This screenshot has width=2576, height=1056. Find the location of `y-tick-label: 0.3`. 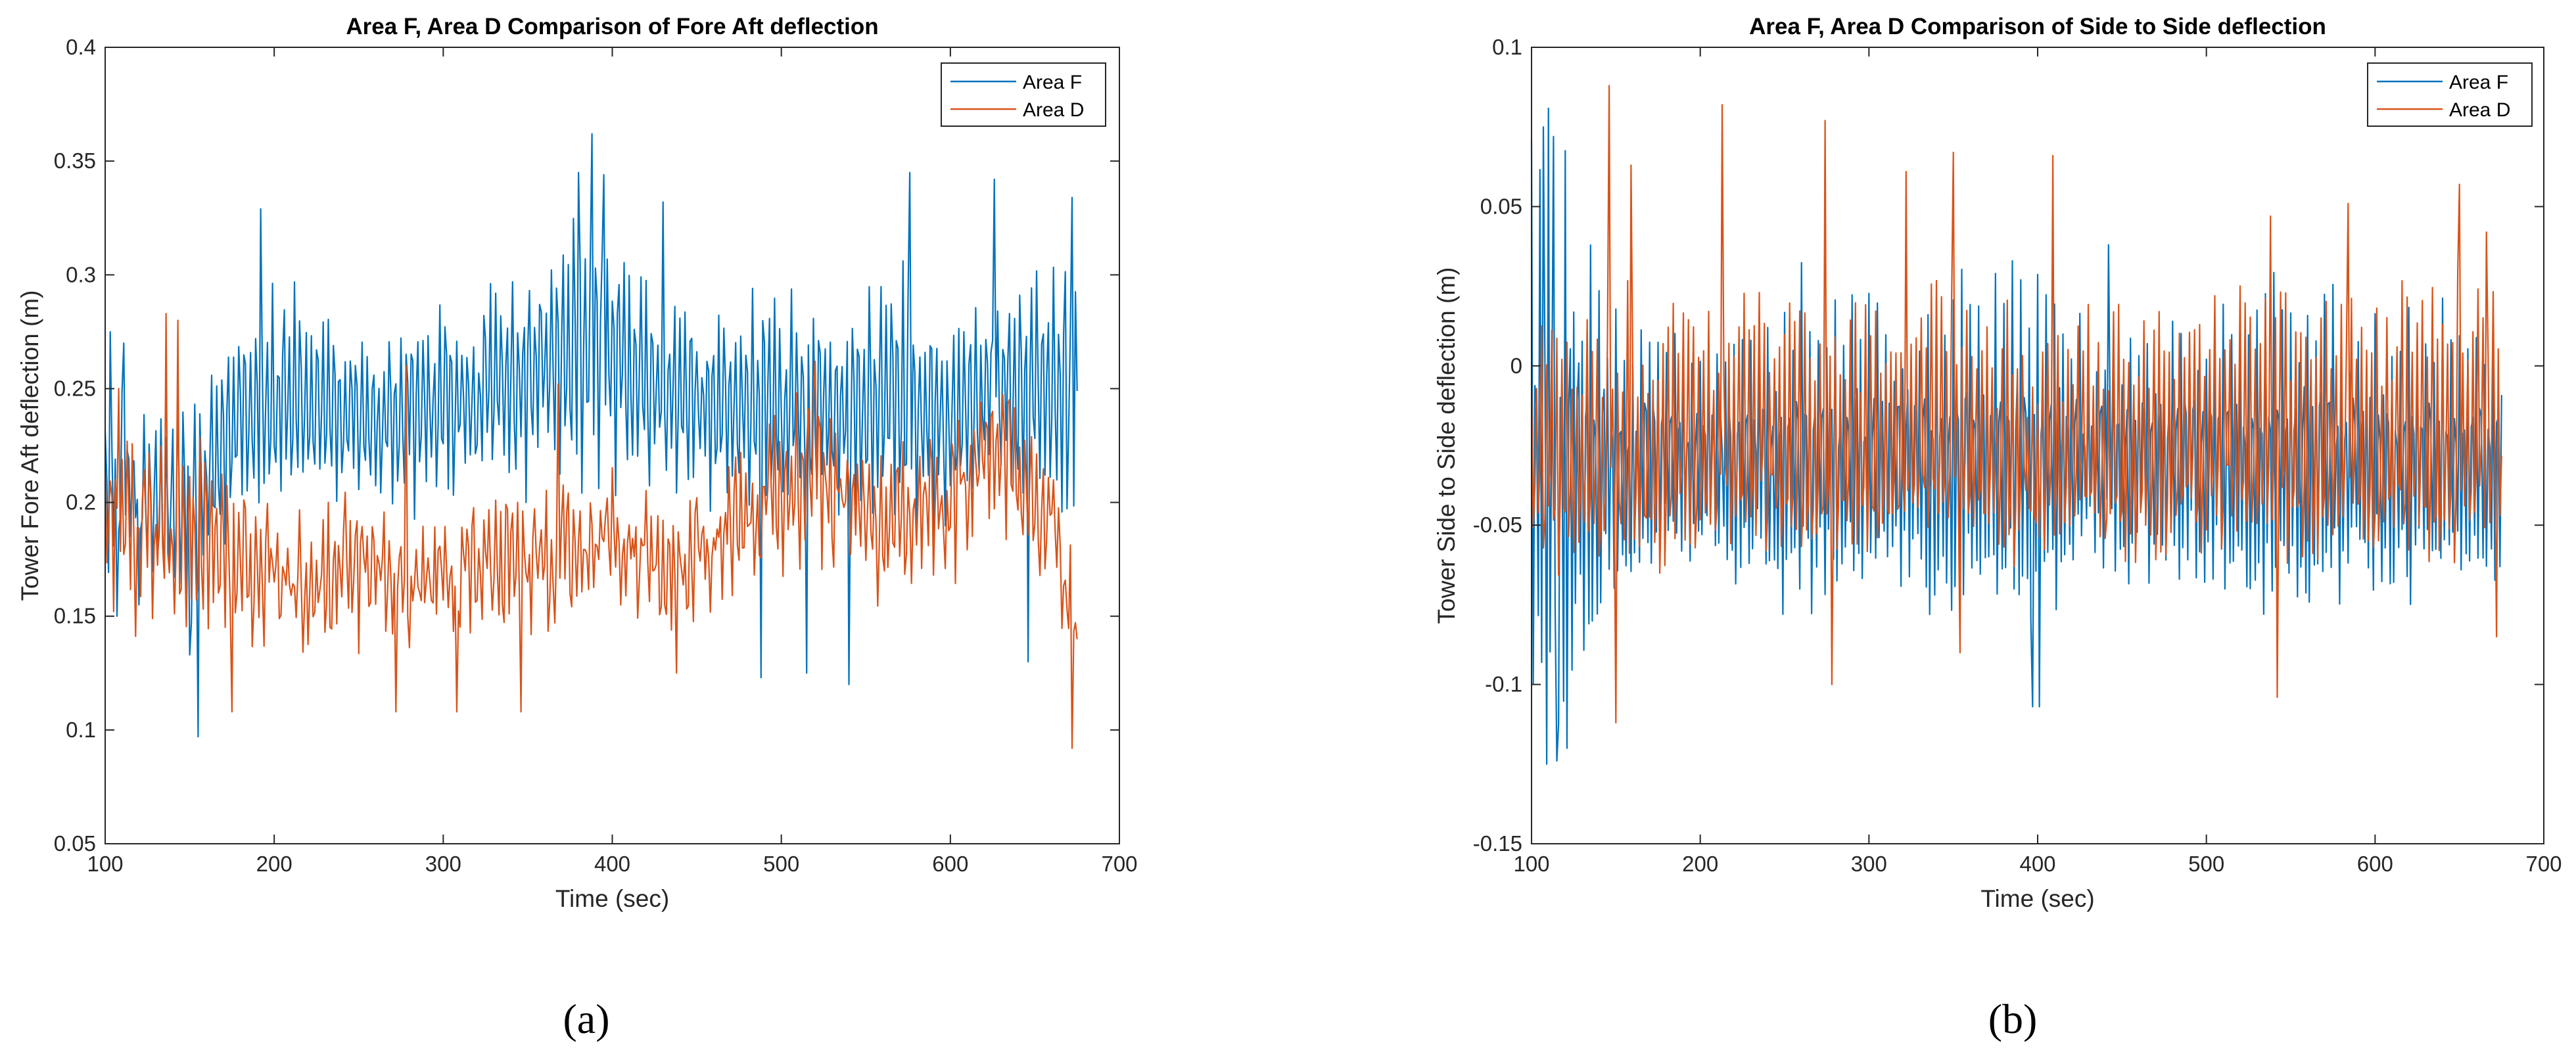

y-tick-label: 0.3 is located at coordinates (81, 274).